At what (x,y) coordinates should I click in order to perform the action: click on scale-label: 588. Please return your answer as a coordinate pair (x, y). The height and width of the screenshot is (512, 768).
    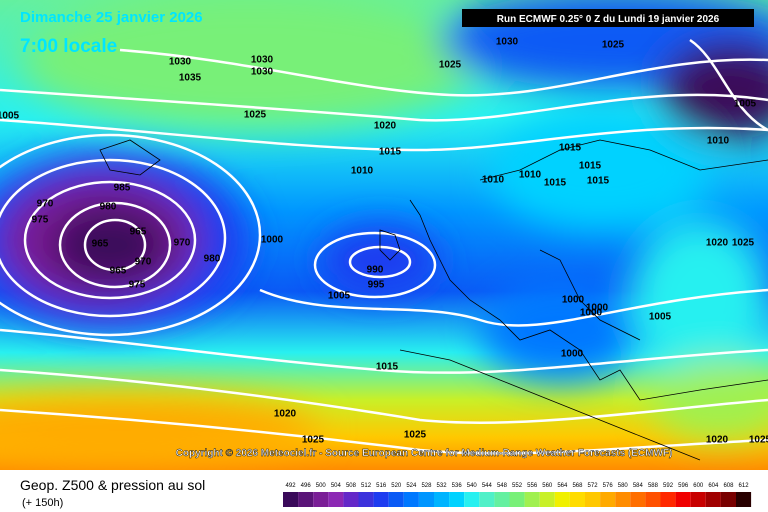
    Looking at the image, I should click on (653, 486).